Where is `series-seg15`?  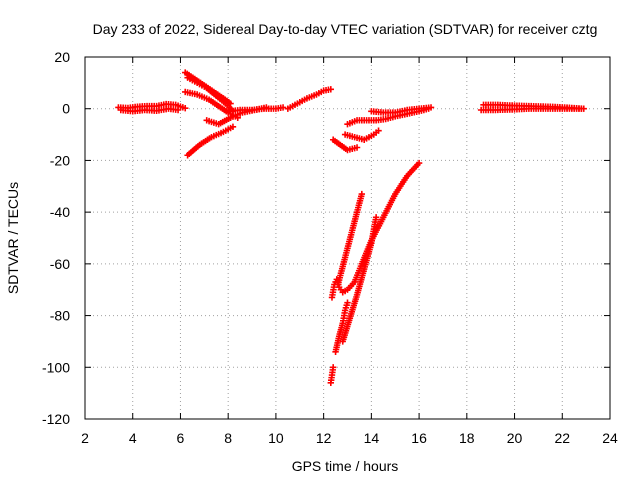 series-seg15 is located at coordinates (341, 327).